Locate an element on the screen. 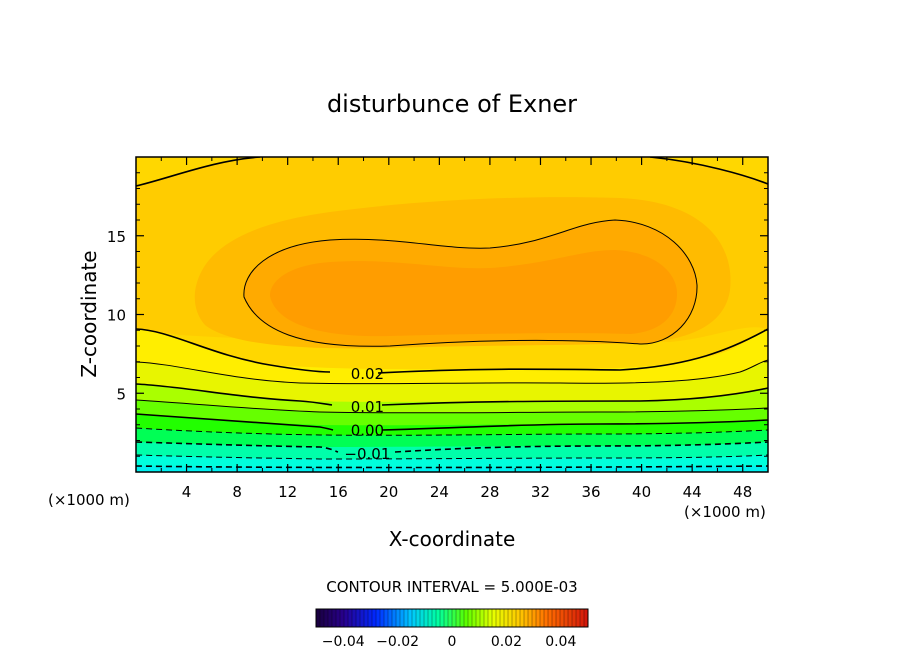  contour-line-neg0p015 is located at coordinates (452, 457).